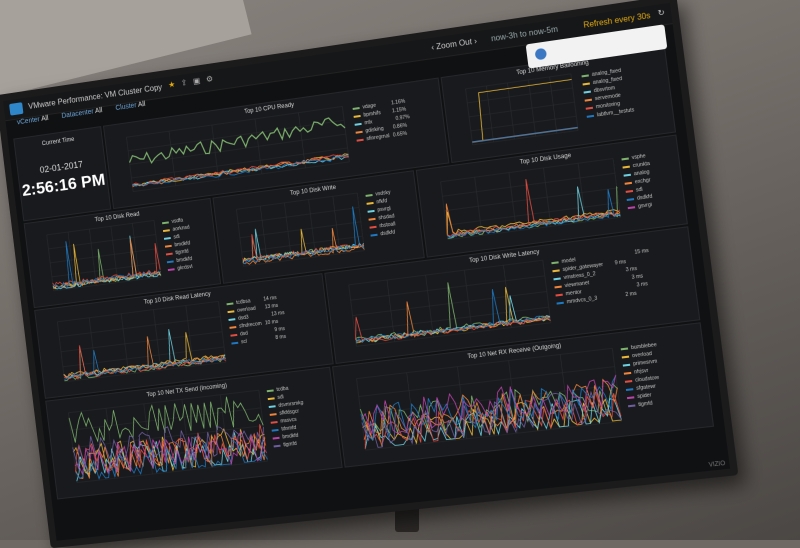 The image size is (800, 548). Describe the element at coordinates (193, 81) in the screenshot. I see `toolbar-icons: ★⇪▣⚙` at that location.